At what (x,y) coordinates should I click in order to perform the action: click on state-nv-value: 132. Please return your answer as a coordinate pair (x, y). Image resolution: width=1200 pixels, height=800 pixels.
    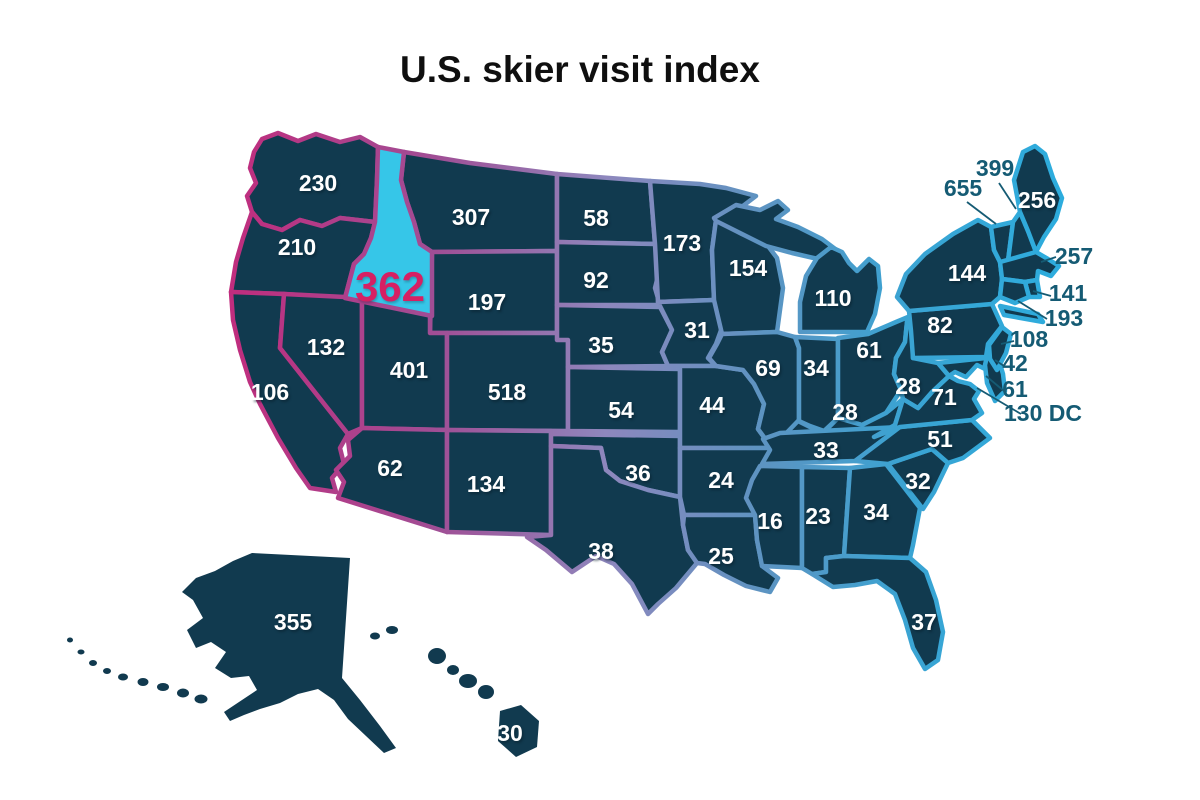
    Looking at the image, I should click on (326, 347).